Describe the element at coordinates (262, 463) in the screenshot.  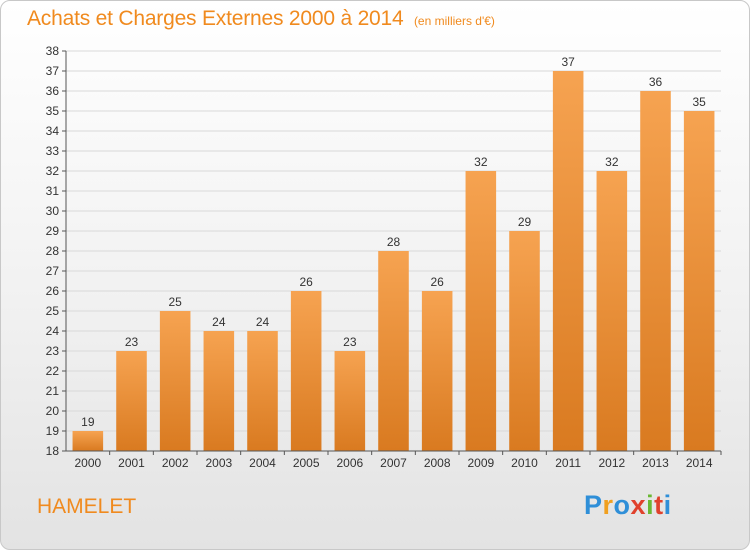
I see `x-tick-label: 2004` at that location.